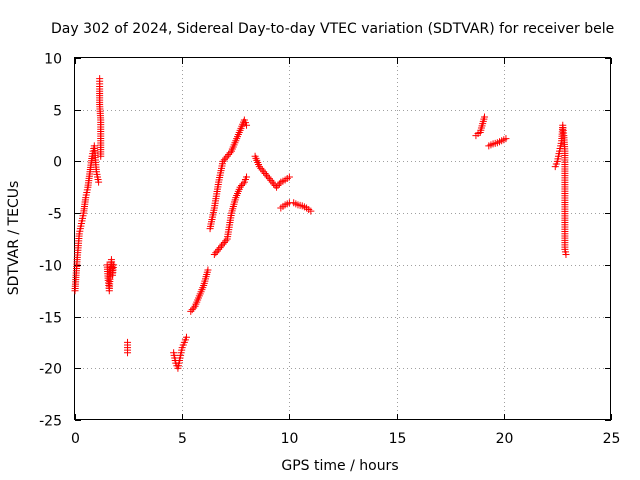  What do you see at coordinates (53, 60) in the screenshot?
I see `y-tick-label: 10` at bounding box center [53, 60].